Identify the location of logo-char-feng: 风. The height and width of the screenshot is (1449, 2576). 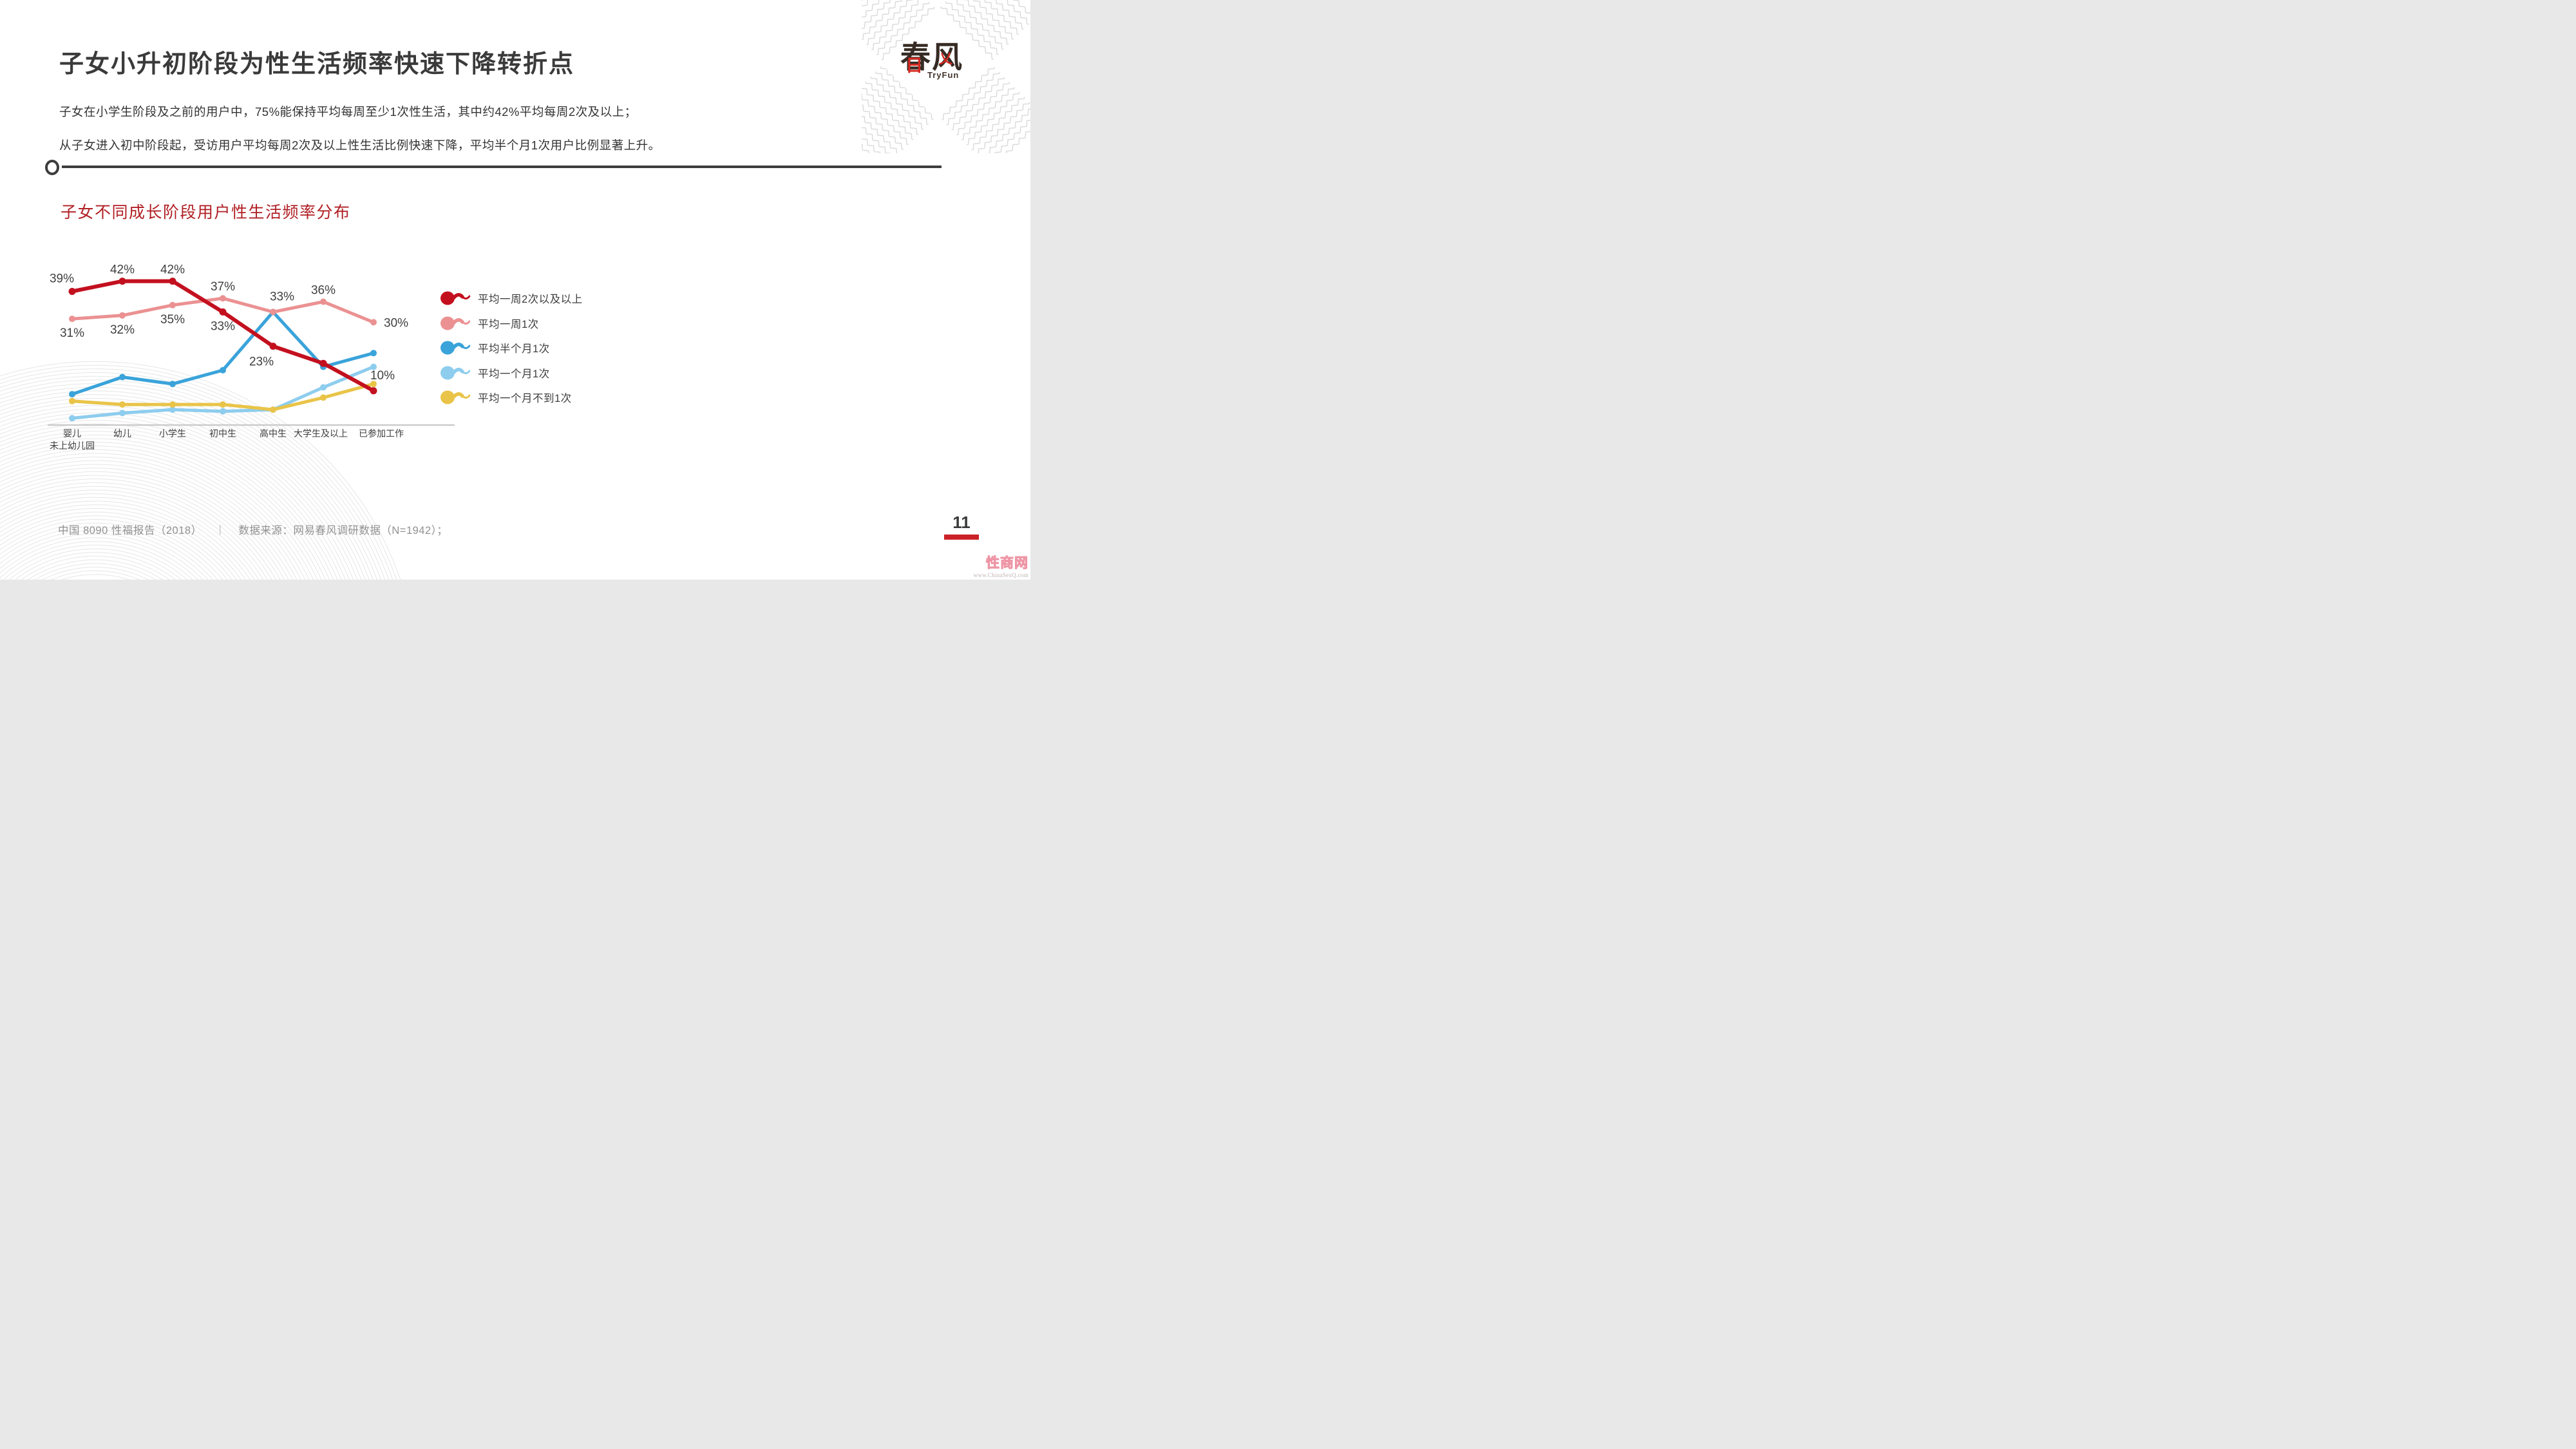
(947, 58).